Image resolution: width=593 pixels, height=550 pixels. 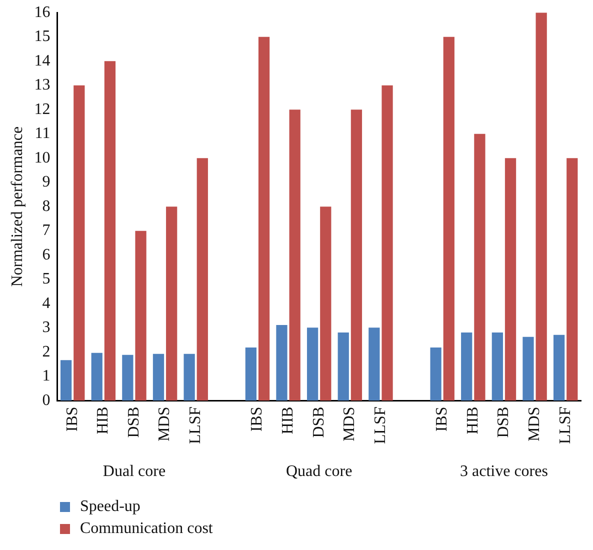 What do you see at coordinates (17, 206) in the screenshot?
I see `y-axis-title: Normalized performance` at bounding box center [17, 206].